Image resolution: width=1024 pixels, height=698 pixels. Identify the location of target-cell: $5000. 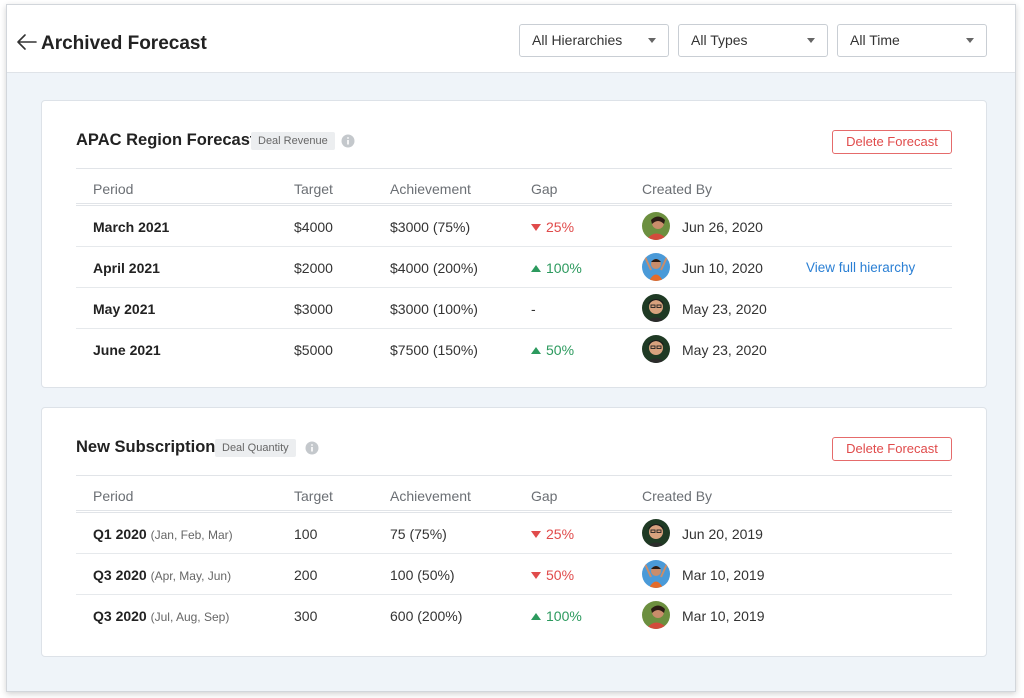
(313, 350).